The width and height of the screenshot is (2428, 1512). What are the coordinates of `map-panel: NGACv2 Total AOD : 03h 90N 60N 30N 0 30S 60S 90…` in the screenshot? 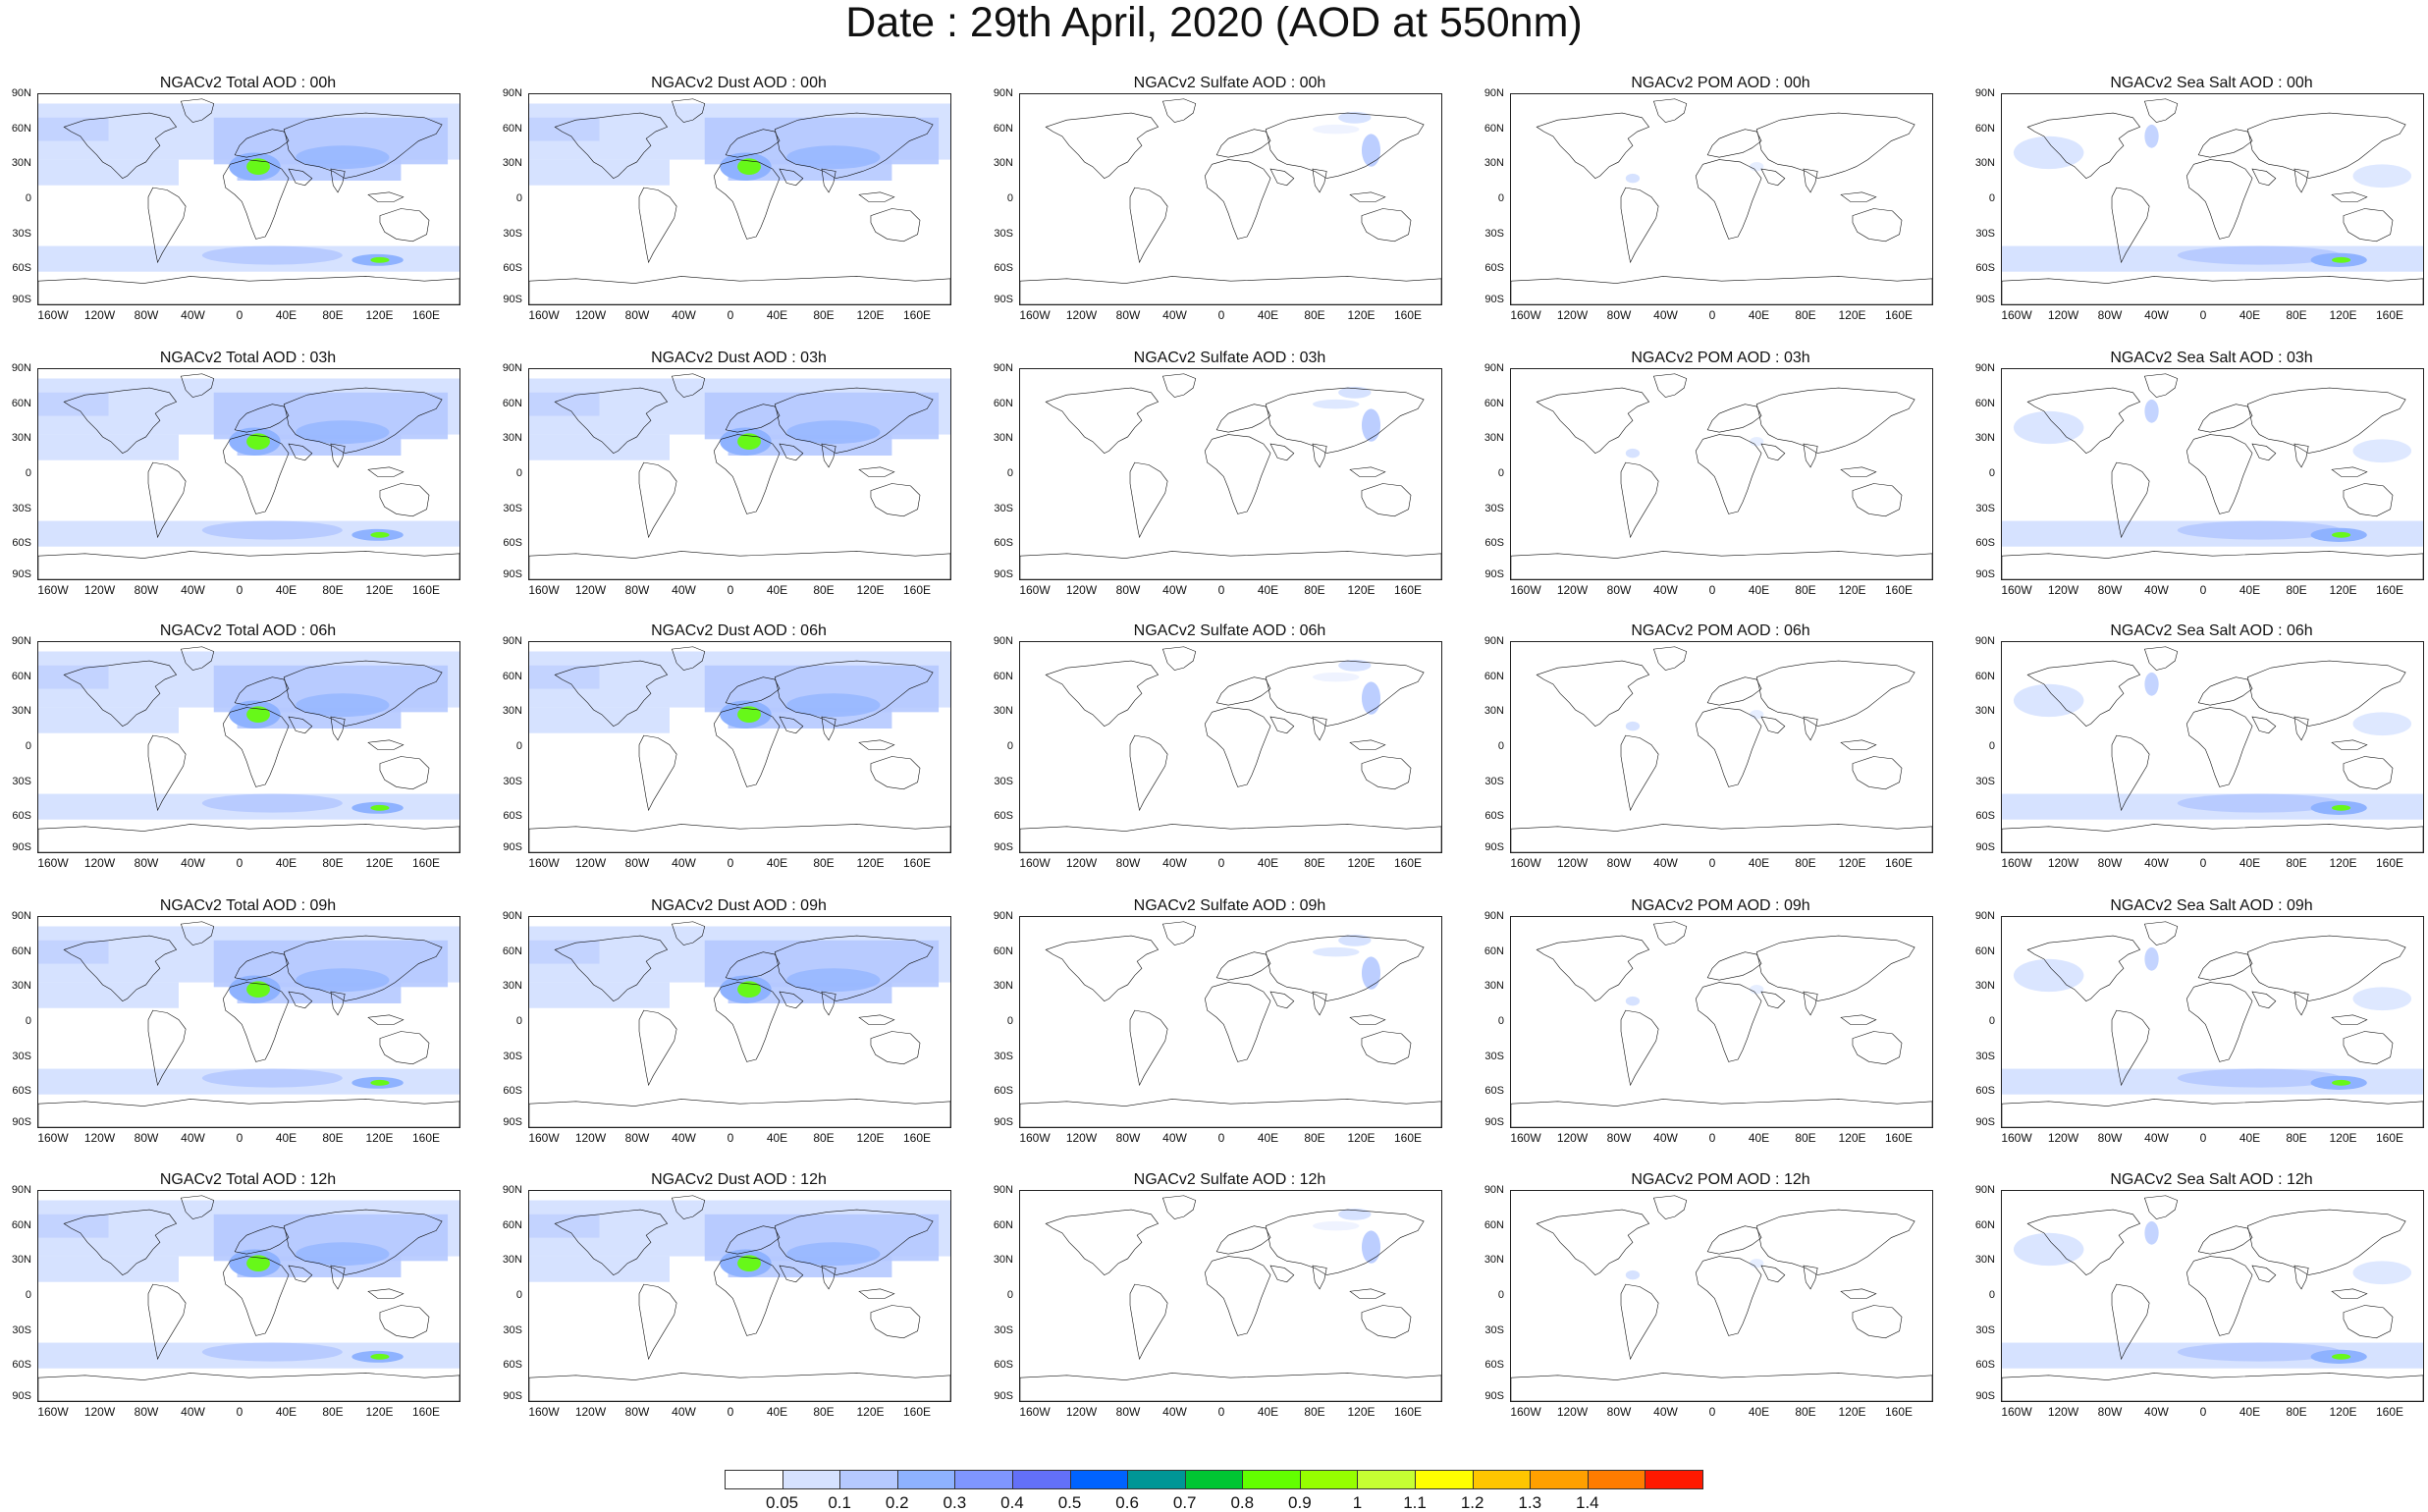 It's located at (251, 485).